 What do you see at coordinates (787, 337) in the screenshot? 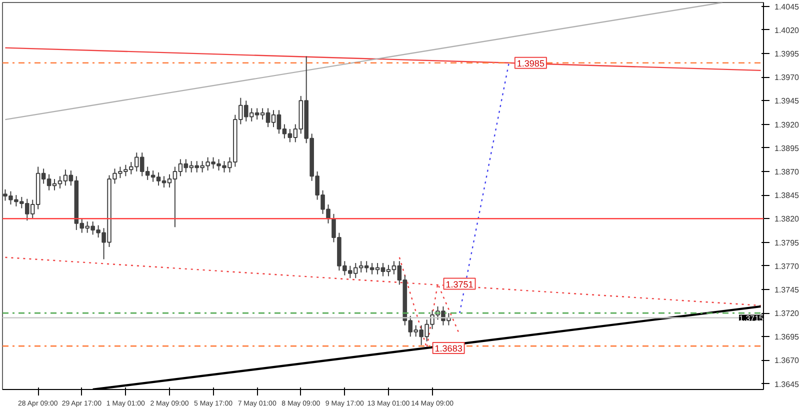
I see `y-tick-label: 1.3695` at bounding box center [787, 337].